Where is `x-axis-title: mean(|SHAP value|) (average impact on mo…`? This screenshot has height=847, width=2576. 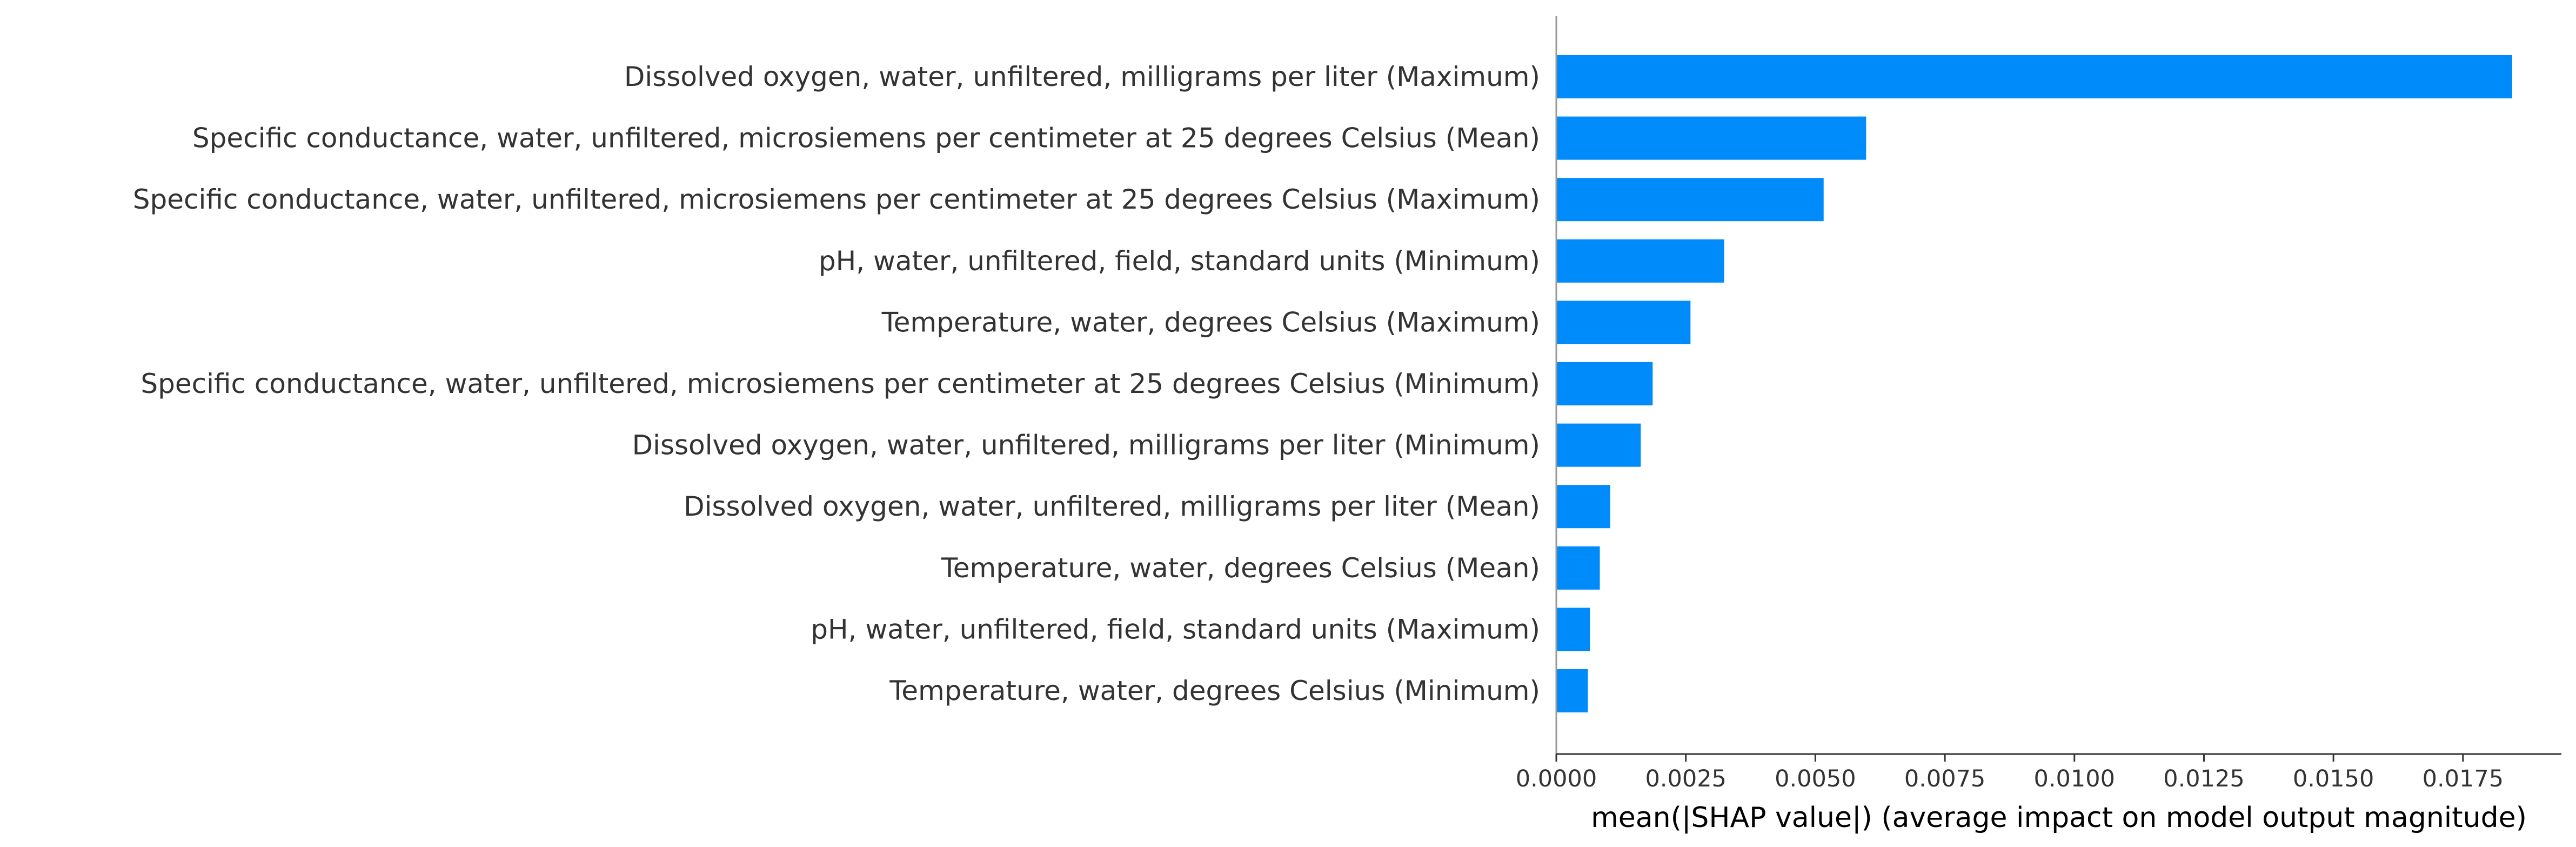 x-axis-title: mean(|SHAP value|) (average impact on mo… is located at coordinates (2059, 818).